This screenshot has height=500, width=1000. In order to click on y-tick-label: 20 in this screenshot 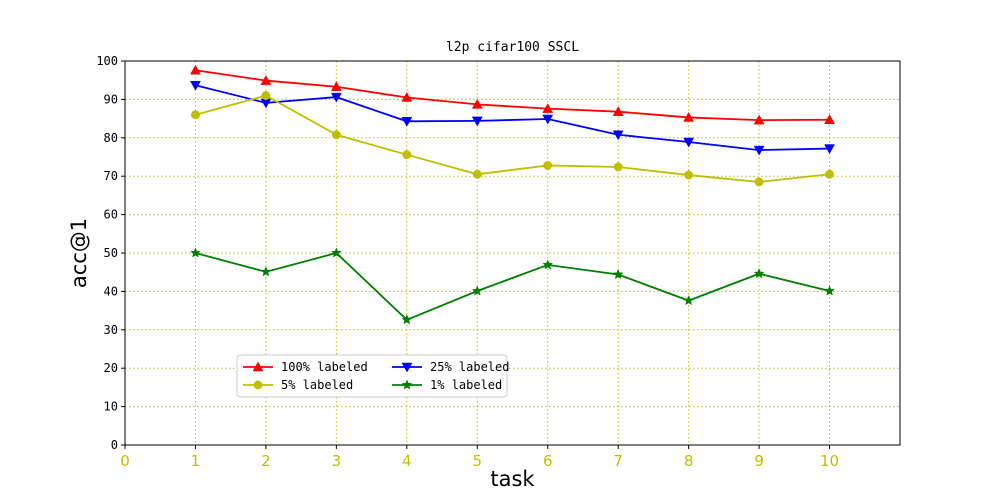, I will do `click(111, 368)`.